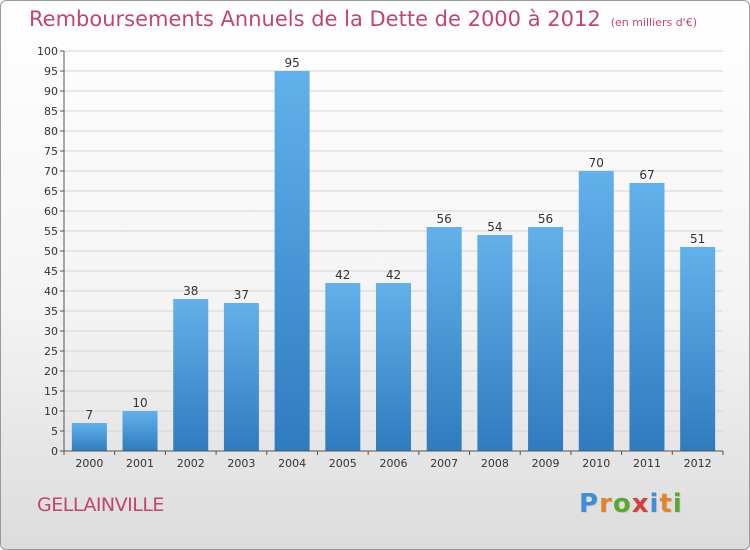 The height and width of the screenshot is (550, 750). I want to click on y-tick-label: 35, so click(51, 311).